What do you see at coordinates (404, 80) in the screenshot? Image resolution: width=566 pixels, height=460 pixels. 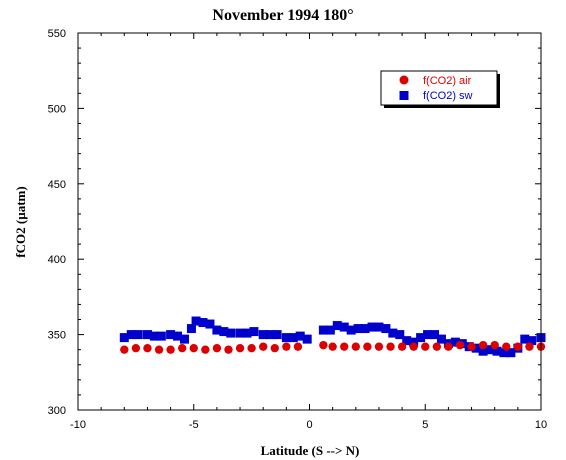 I see `legend-marker-air` at bounding box center [404, 80].